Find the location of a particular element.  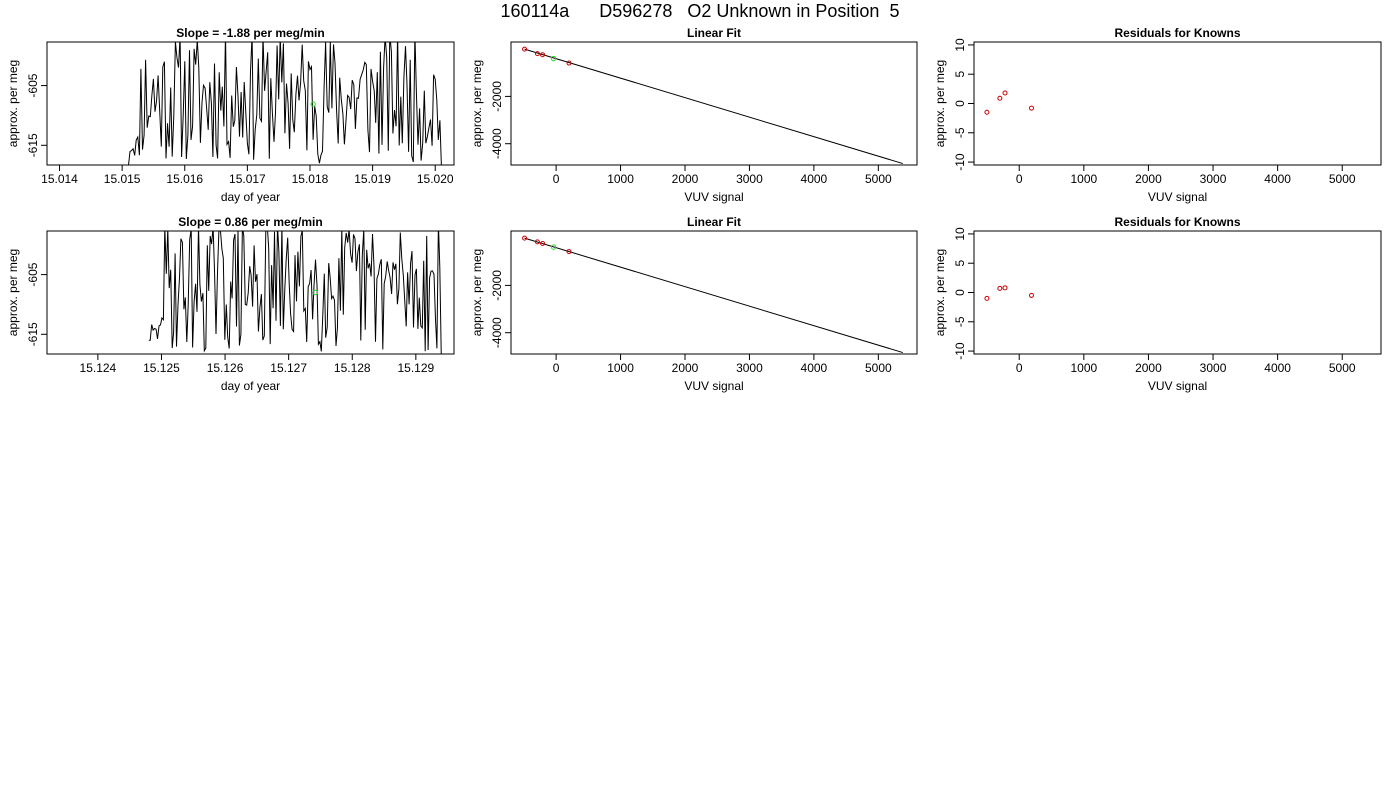

x-tick-label: 15.129 is located at coordinates (415, 368).